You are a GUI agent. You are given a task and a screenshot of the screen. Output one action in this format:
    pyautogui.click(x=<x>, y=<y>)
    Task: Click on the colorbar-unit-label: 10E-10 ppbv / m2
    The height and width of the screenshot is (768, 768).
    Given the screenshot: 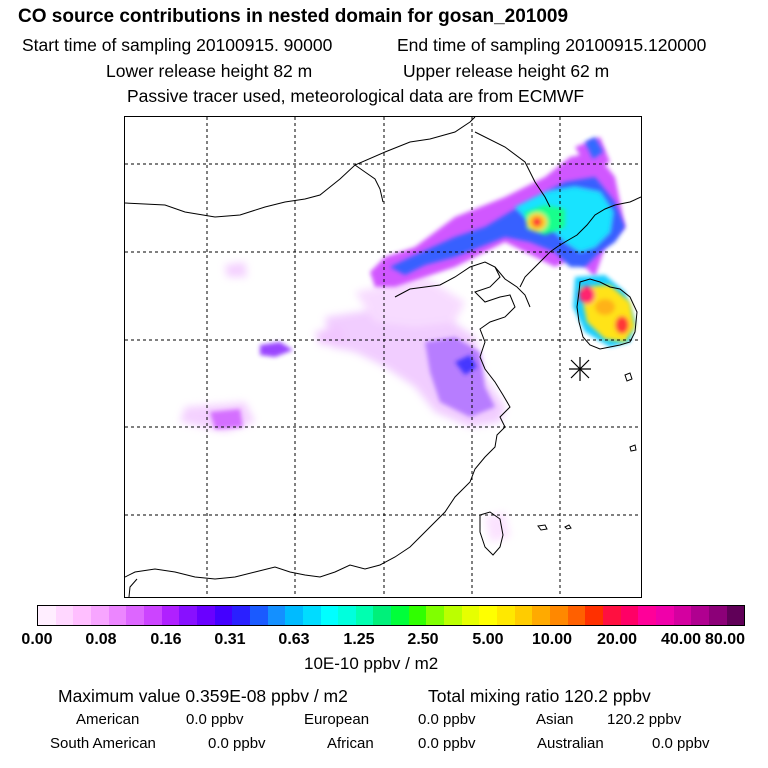 What is the action you would take?
    pyautogui.click(x=371, y=663)
    